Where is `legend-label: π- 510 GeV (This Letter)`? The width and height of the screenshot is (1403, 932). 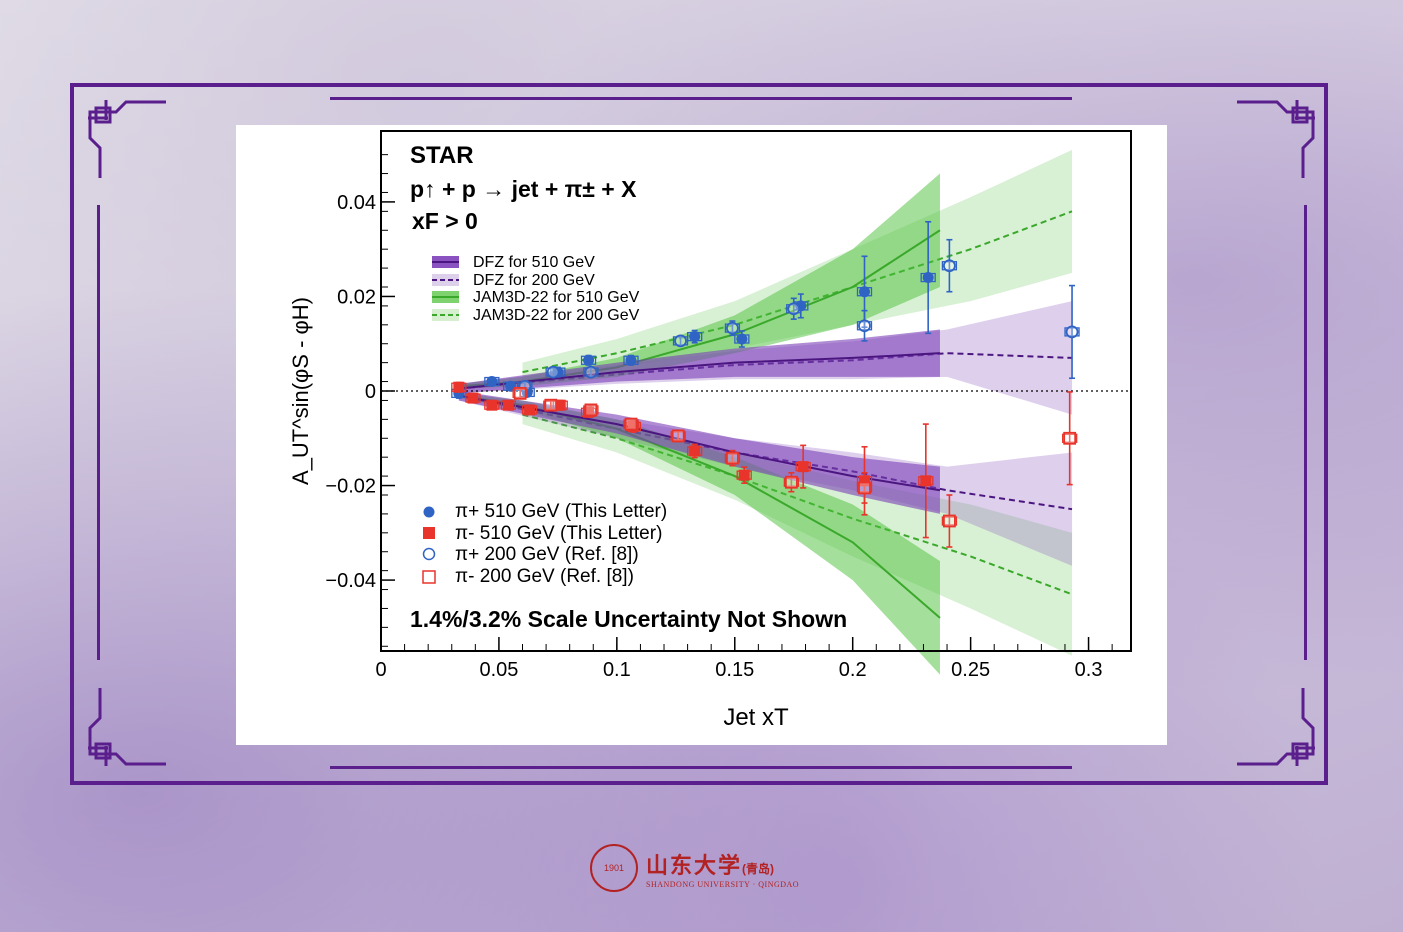 legend-label: π- 510 GeV (This Letter) is located at coordinates (558, 533).